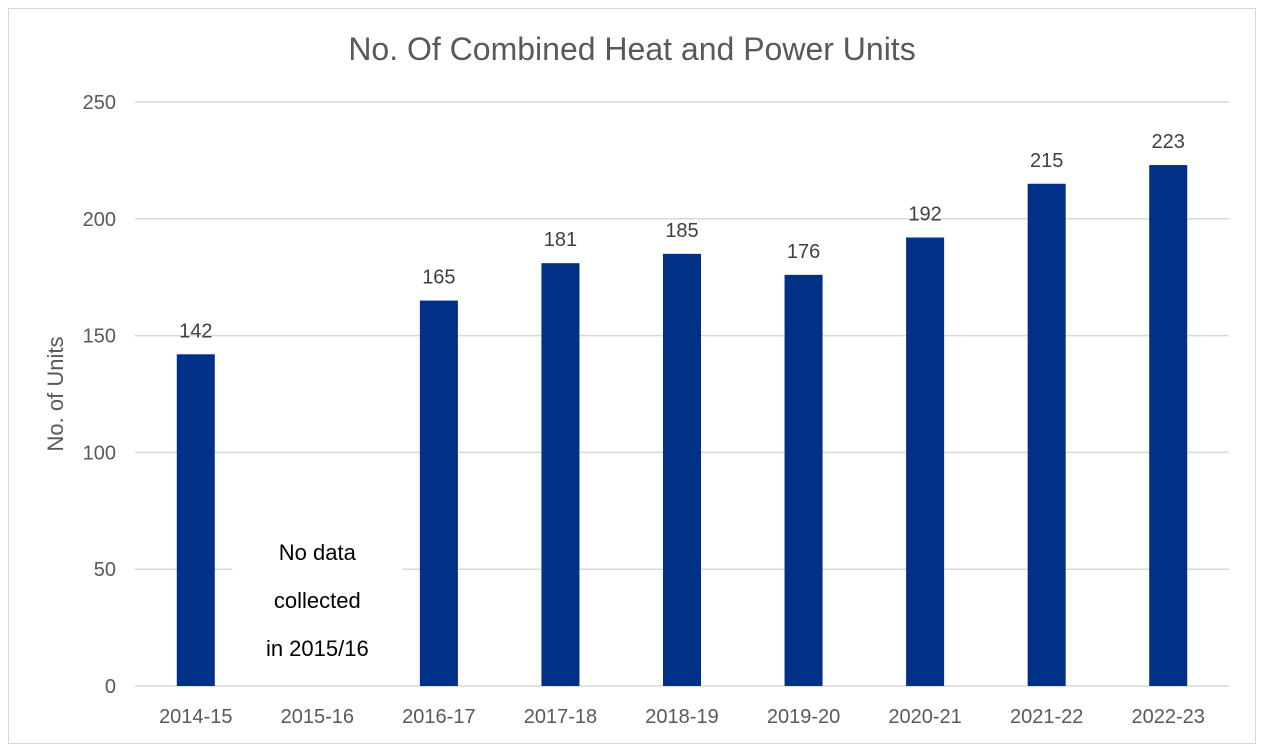  What do you see at coordinates (924, 214) in the screenshot?
I see `data-label: 192` at bounding box center [924, 214].